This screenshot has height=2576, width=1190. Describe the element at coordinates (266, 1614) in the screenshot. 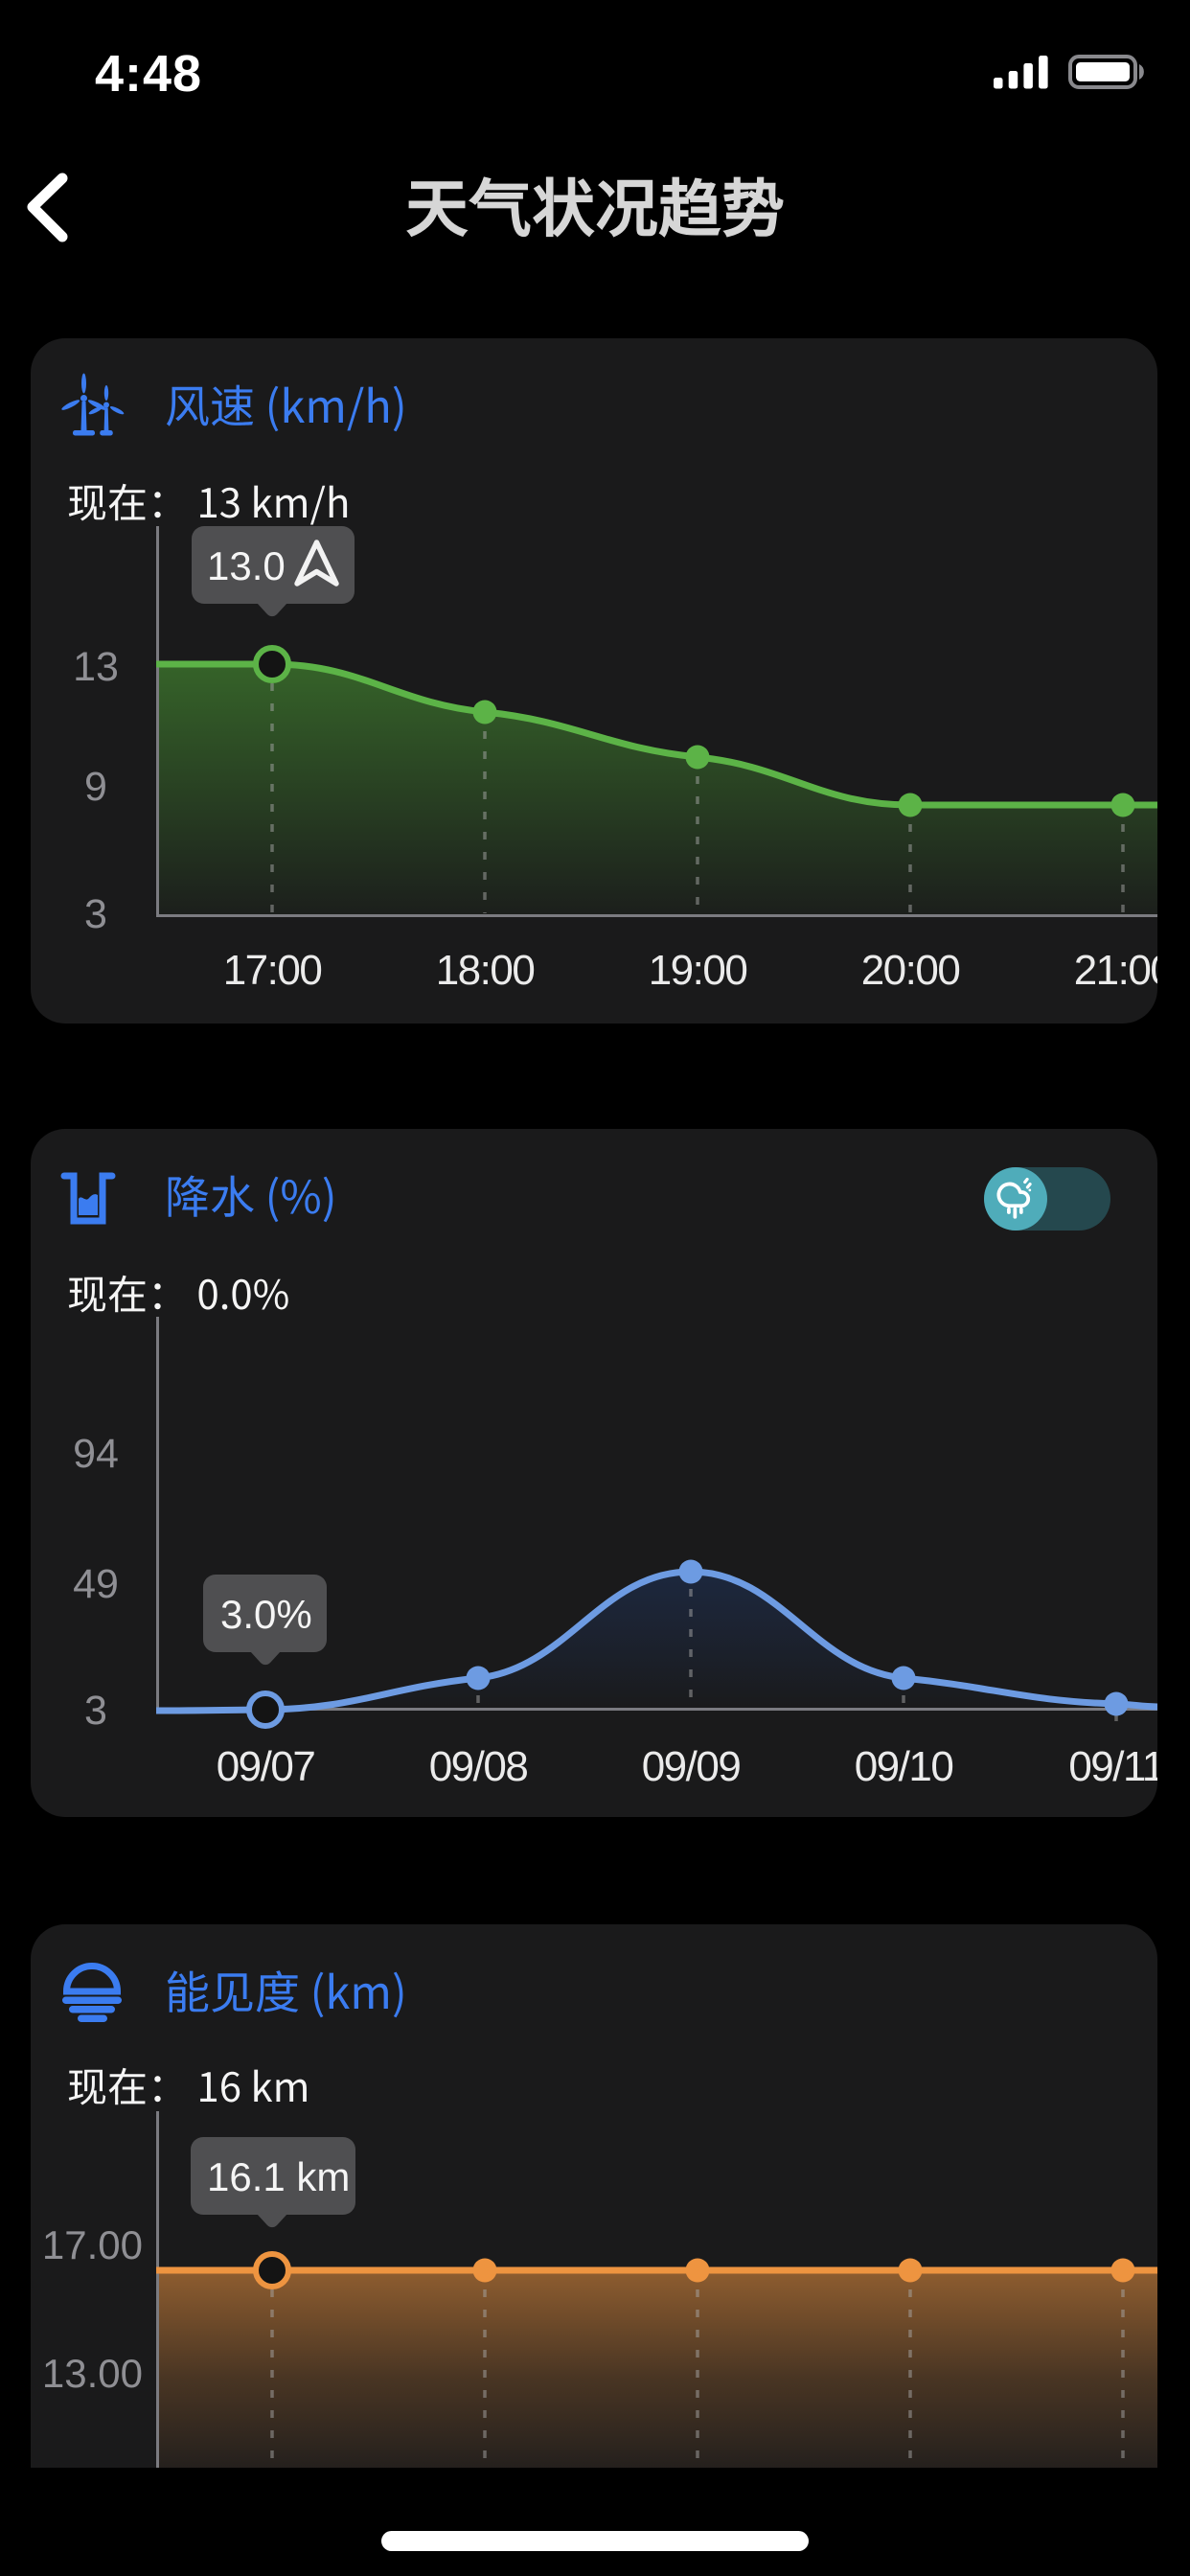

I see `svg-text: 3.0%` at that location.